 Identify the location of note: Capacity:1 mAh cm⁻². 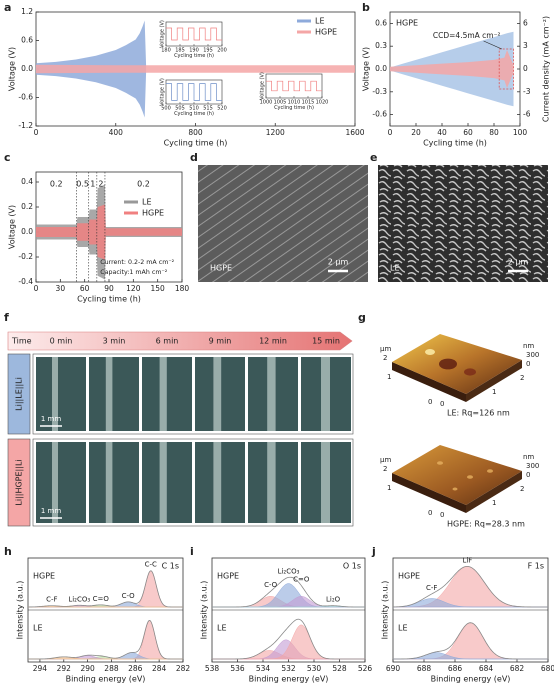
(134, 272).